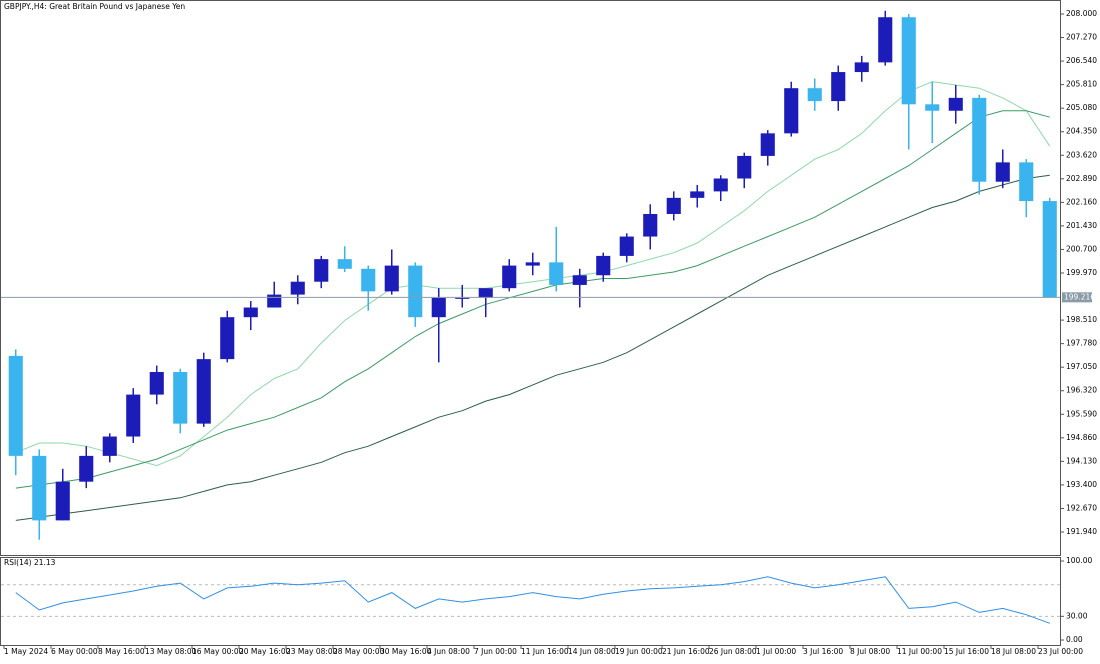  What do you see at coordinates (1081, 319) in the screenshot?
I see `y-tick-label: 198.510` at bounding box center [1081, 319].